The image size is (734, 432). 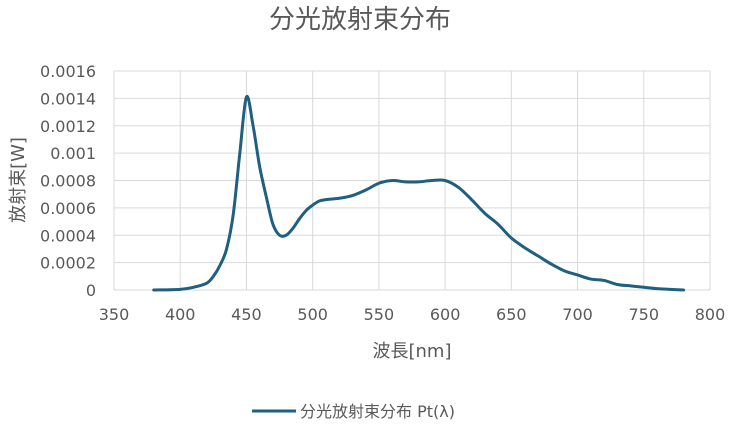 What do you see at coordinates (445, 314) in the screenshot?
I see `x-tick-label: 600` at bounding box center [445, 314].